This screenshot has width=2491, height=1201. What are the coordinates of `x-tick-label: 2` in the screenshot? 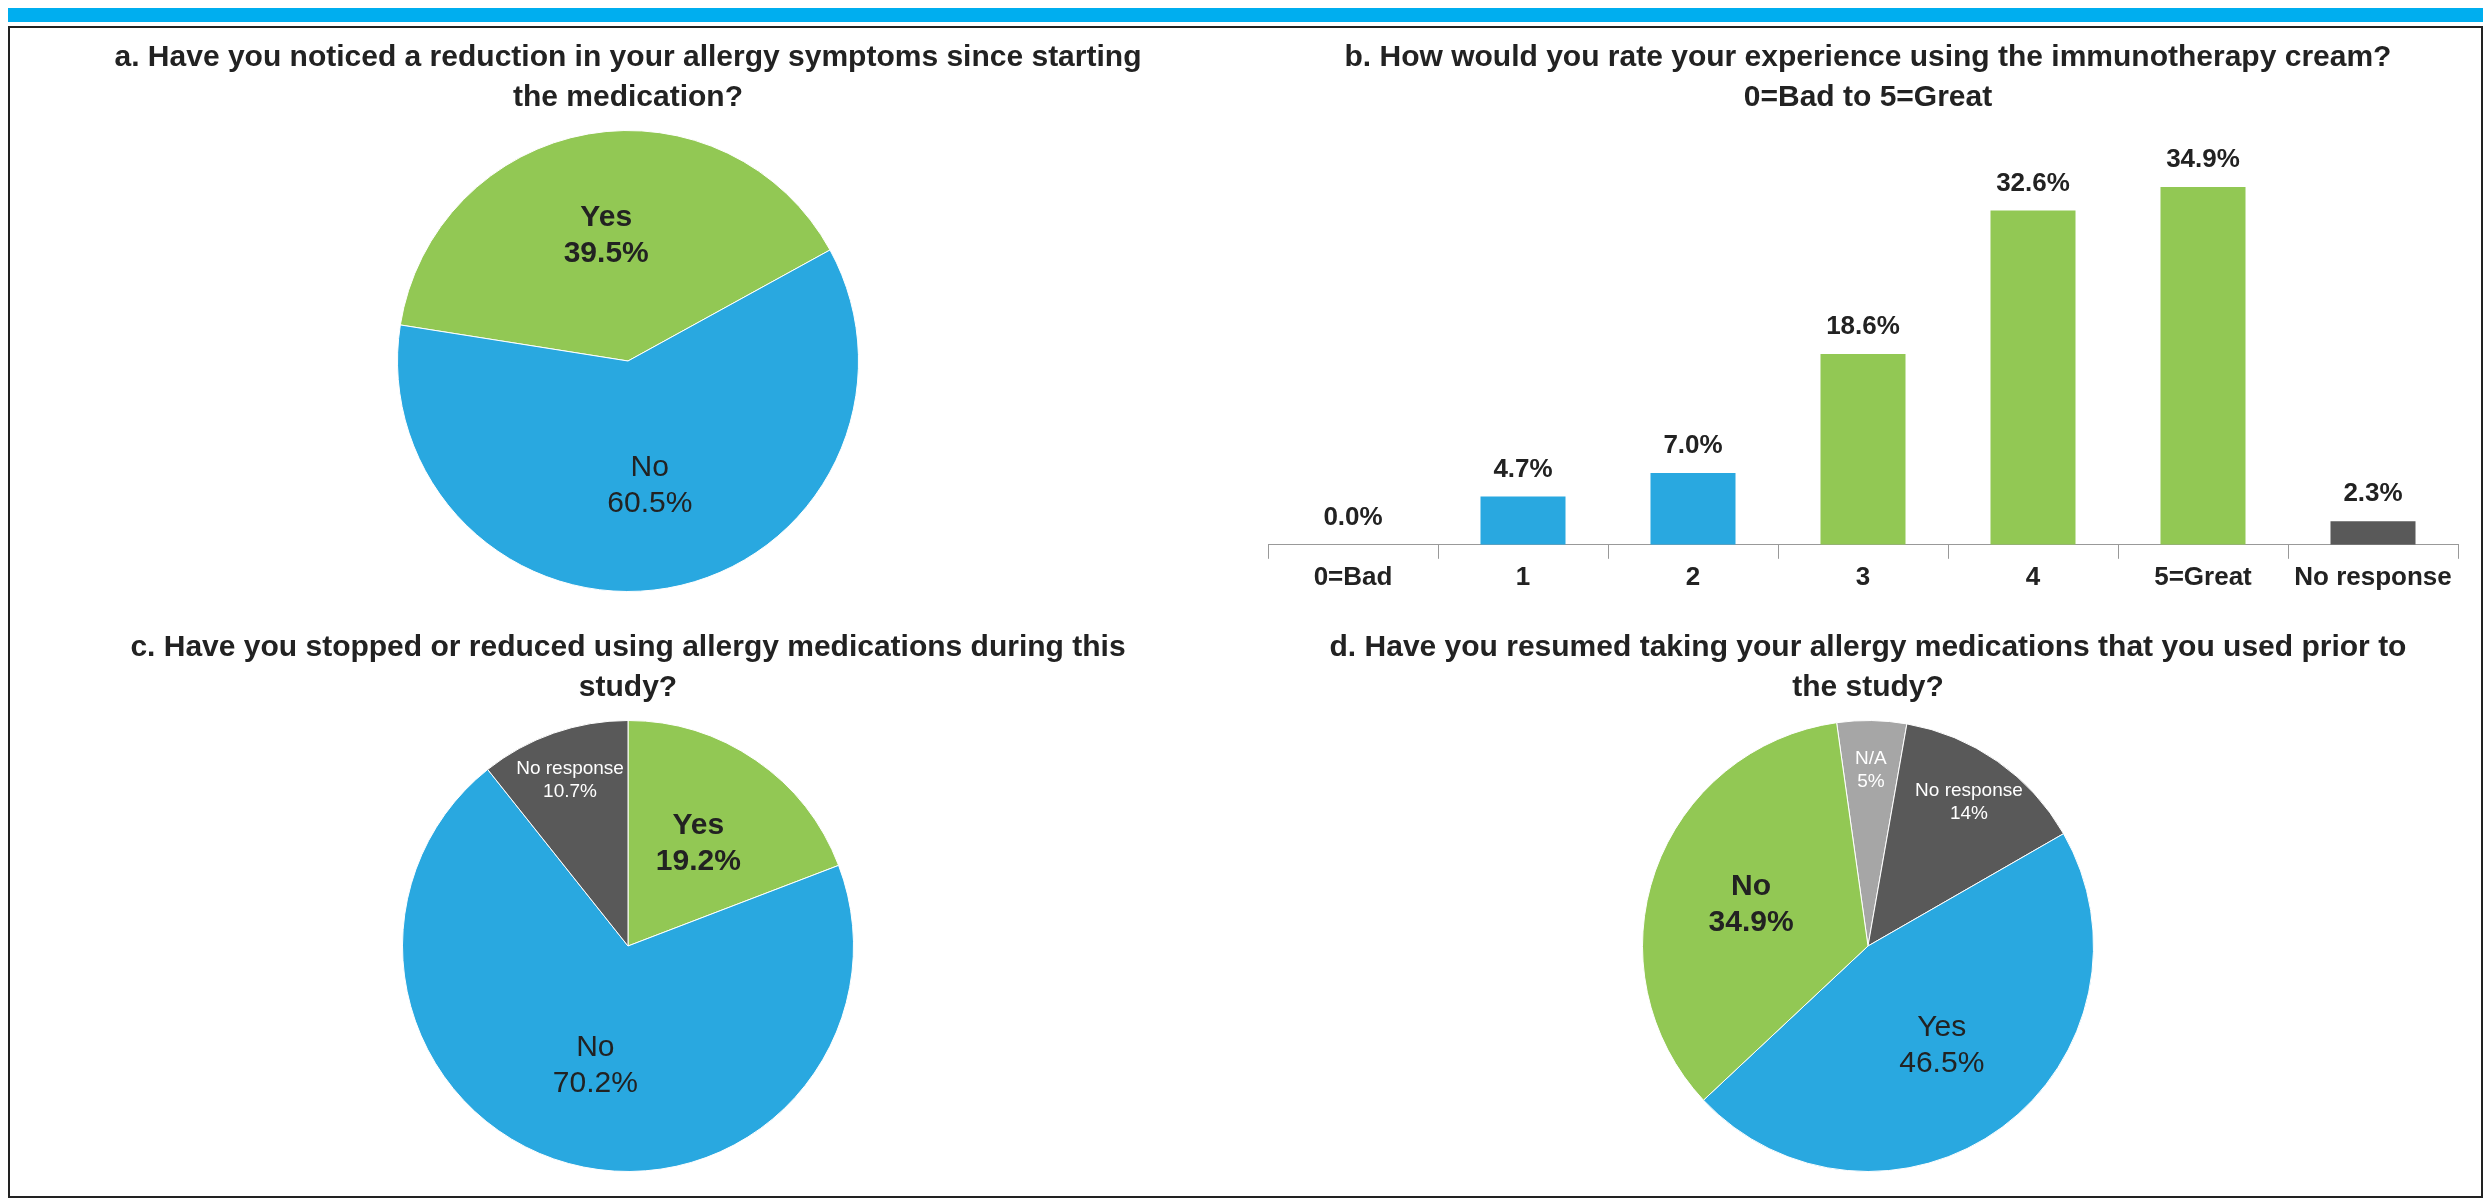 It's located at (1693, 575).